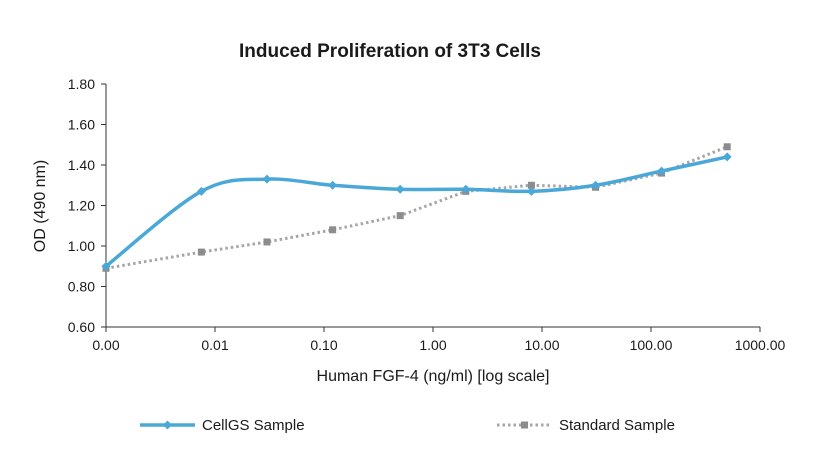 This screenshot has width=821, height=471. What do you see at coordinates (81, 84) in the screenshot?
I see `y-tick-label: 1.80` at bounding box center [81, 84].